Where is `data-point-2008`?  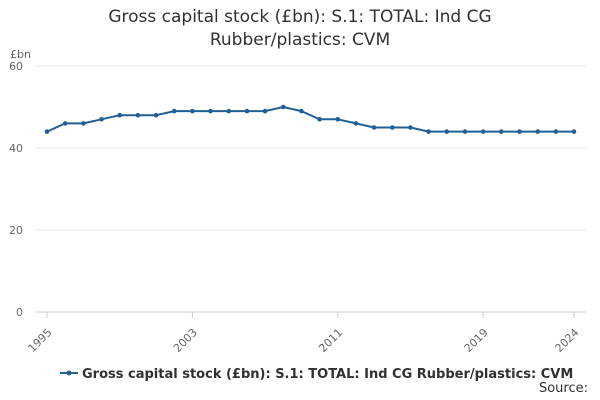 data-point-2008 is located at coordinates (283, 107).